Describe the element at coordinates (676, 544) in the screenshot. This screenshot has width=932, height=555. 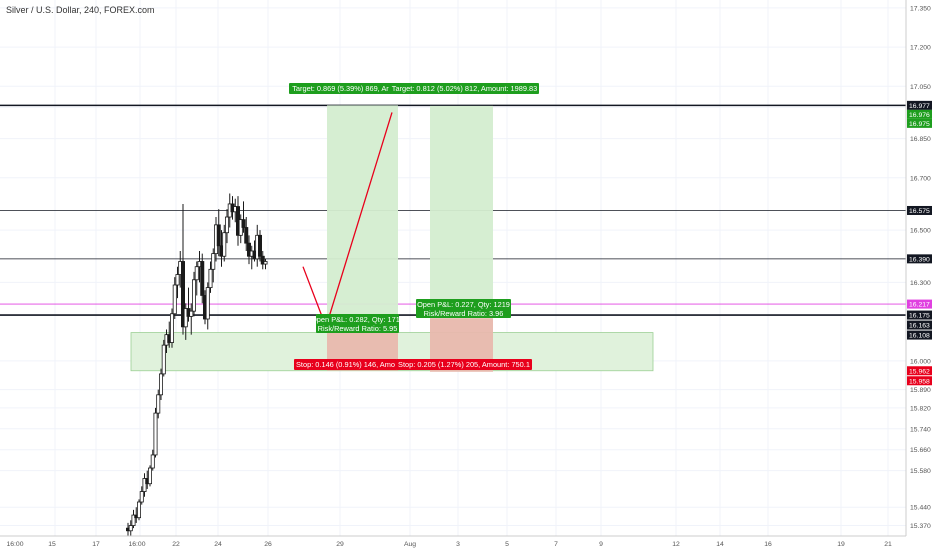
I see `time-tick-label: 12` at that location.